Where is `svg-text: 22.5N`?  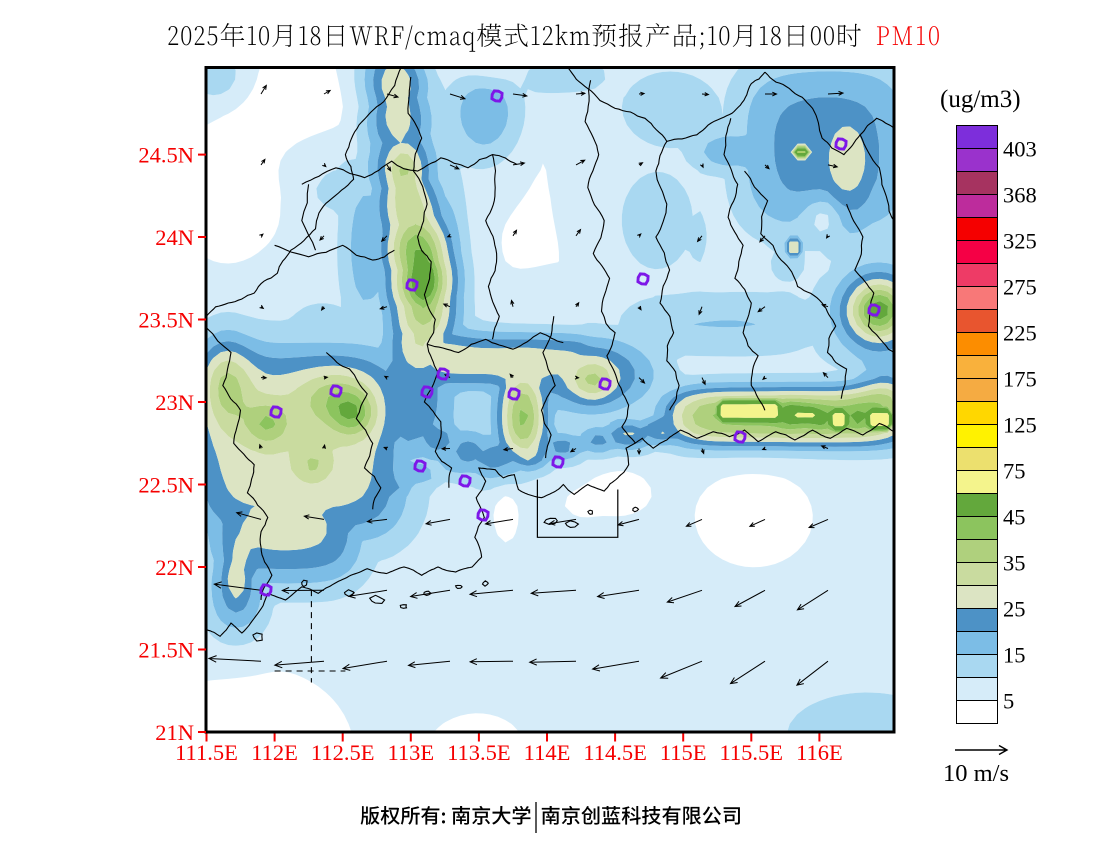
svg-text: 22.5N is located at coordinates (166, 485).